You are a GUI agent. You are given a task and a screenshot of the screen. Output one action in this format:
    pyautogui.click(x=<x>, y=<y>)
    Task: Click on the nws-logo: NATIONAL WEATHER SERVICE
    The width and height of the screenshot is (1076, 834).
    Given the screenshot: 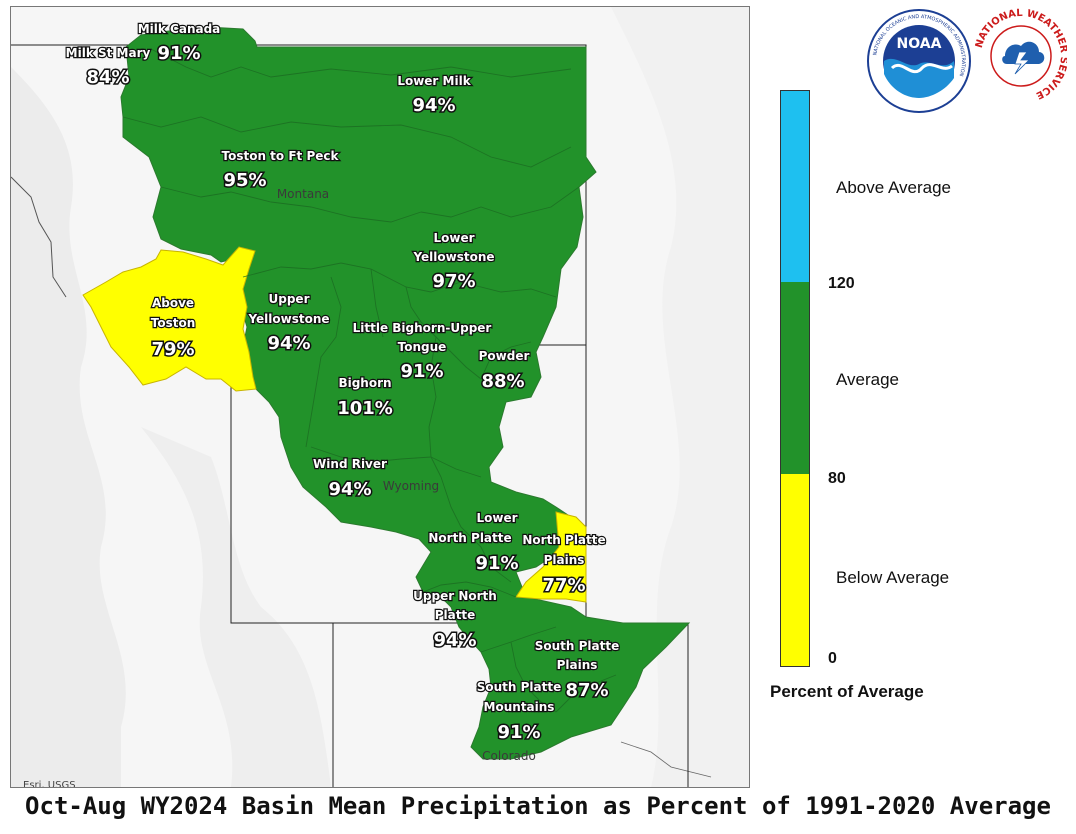 What is the action you would take?
    pyautogui.click(x=1021, y=54)
    